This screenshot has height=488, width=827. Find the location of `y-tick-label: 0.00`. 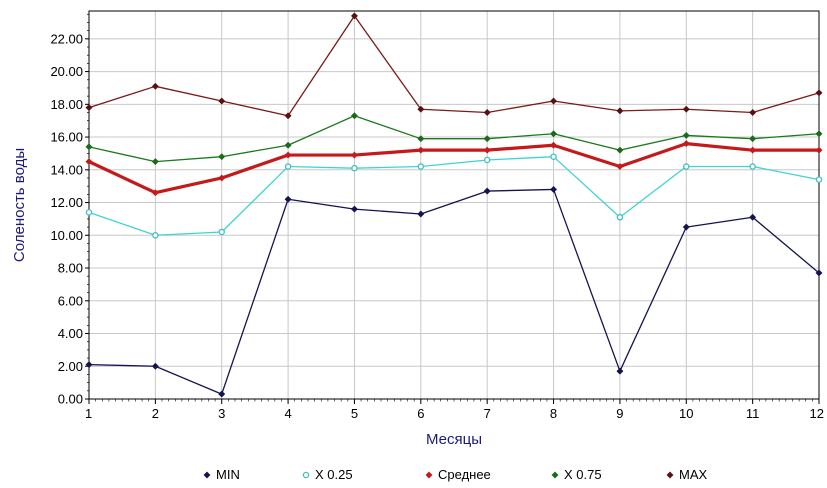

y-tick-label: 0.00 is located at coordinates (70, 399).